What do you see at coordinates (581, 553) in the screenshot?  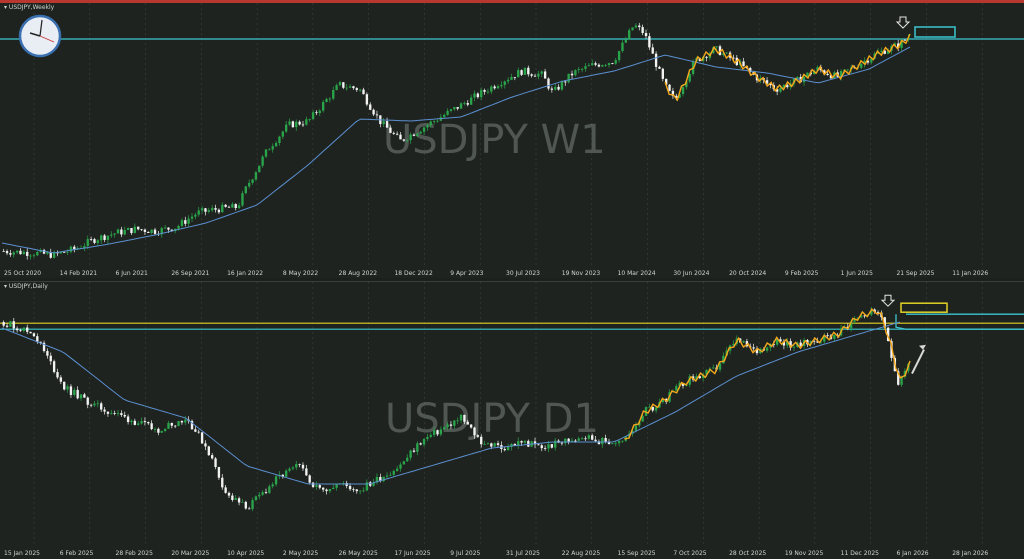 I see `x-axis-label: 22 Aug 2025` at bounding box center [581, 553].